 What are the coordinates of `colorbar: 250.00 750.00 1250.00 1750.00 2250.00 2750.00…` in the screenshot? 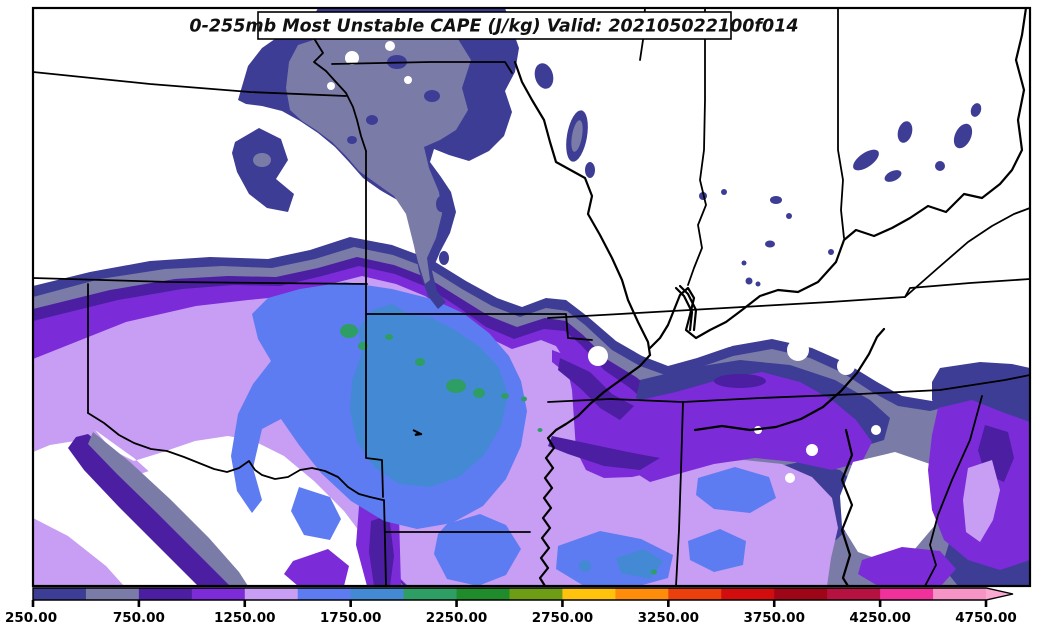 It's located at (511, 606).